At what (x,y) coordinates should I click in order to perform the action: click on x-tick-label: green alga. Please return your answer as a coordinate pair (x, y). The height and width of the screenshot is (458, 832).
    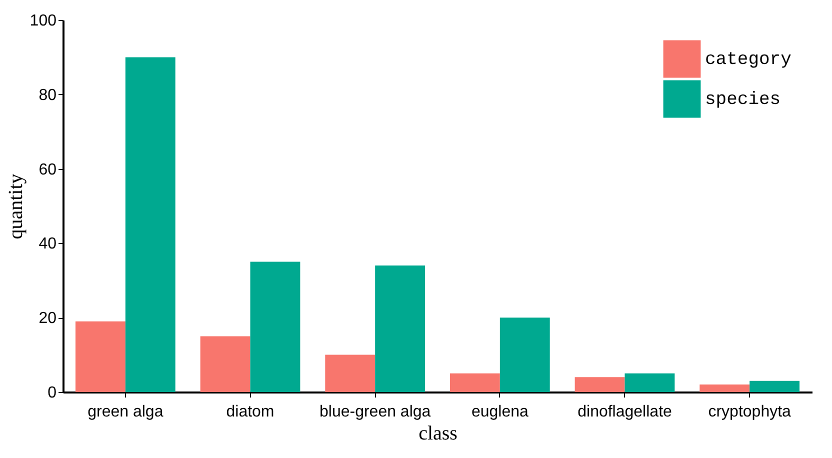
    Looking at the image, I should click on (126, 412).